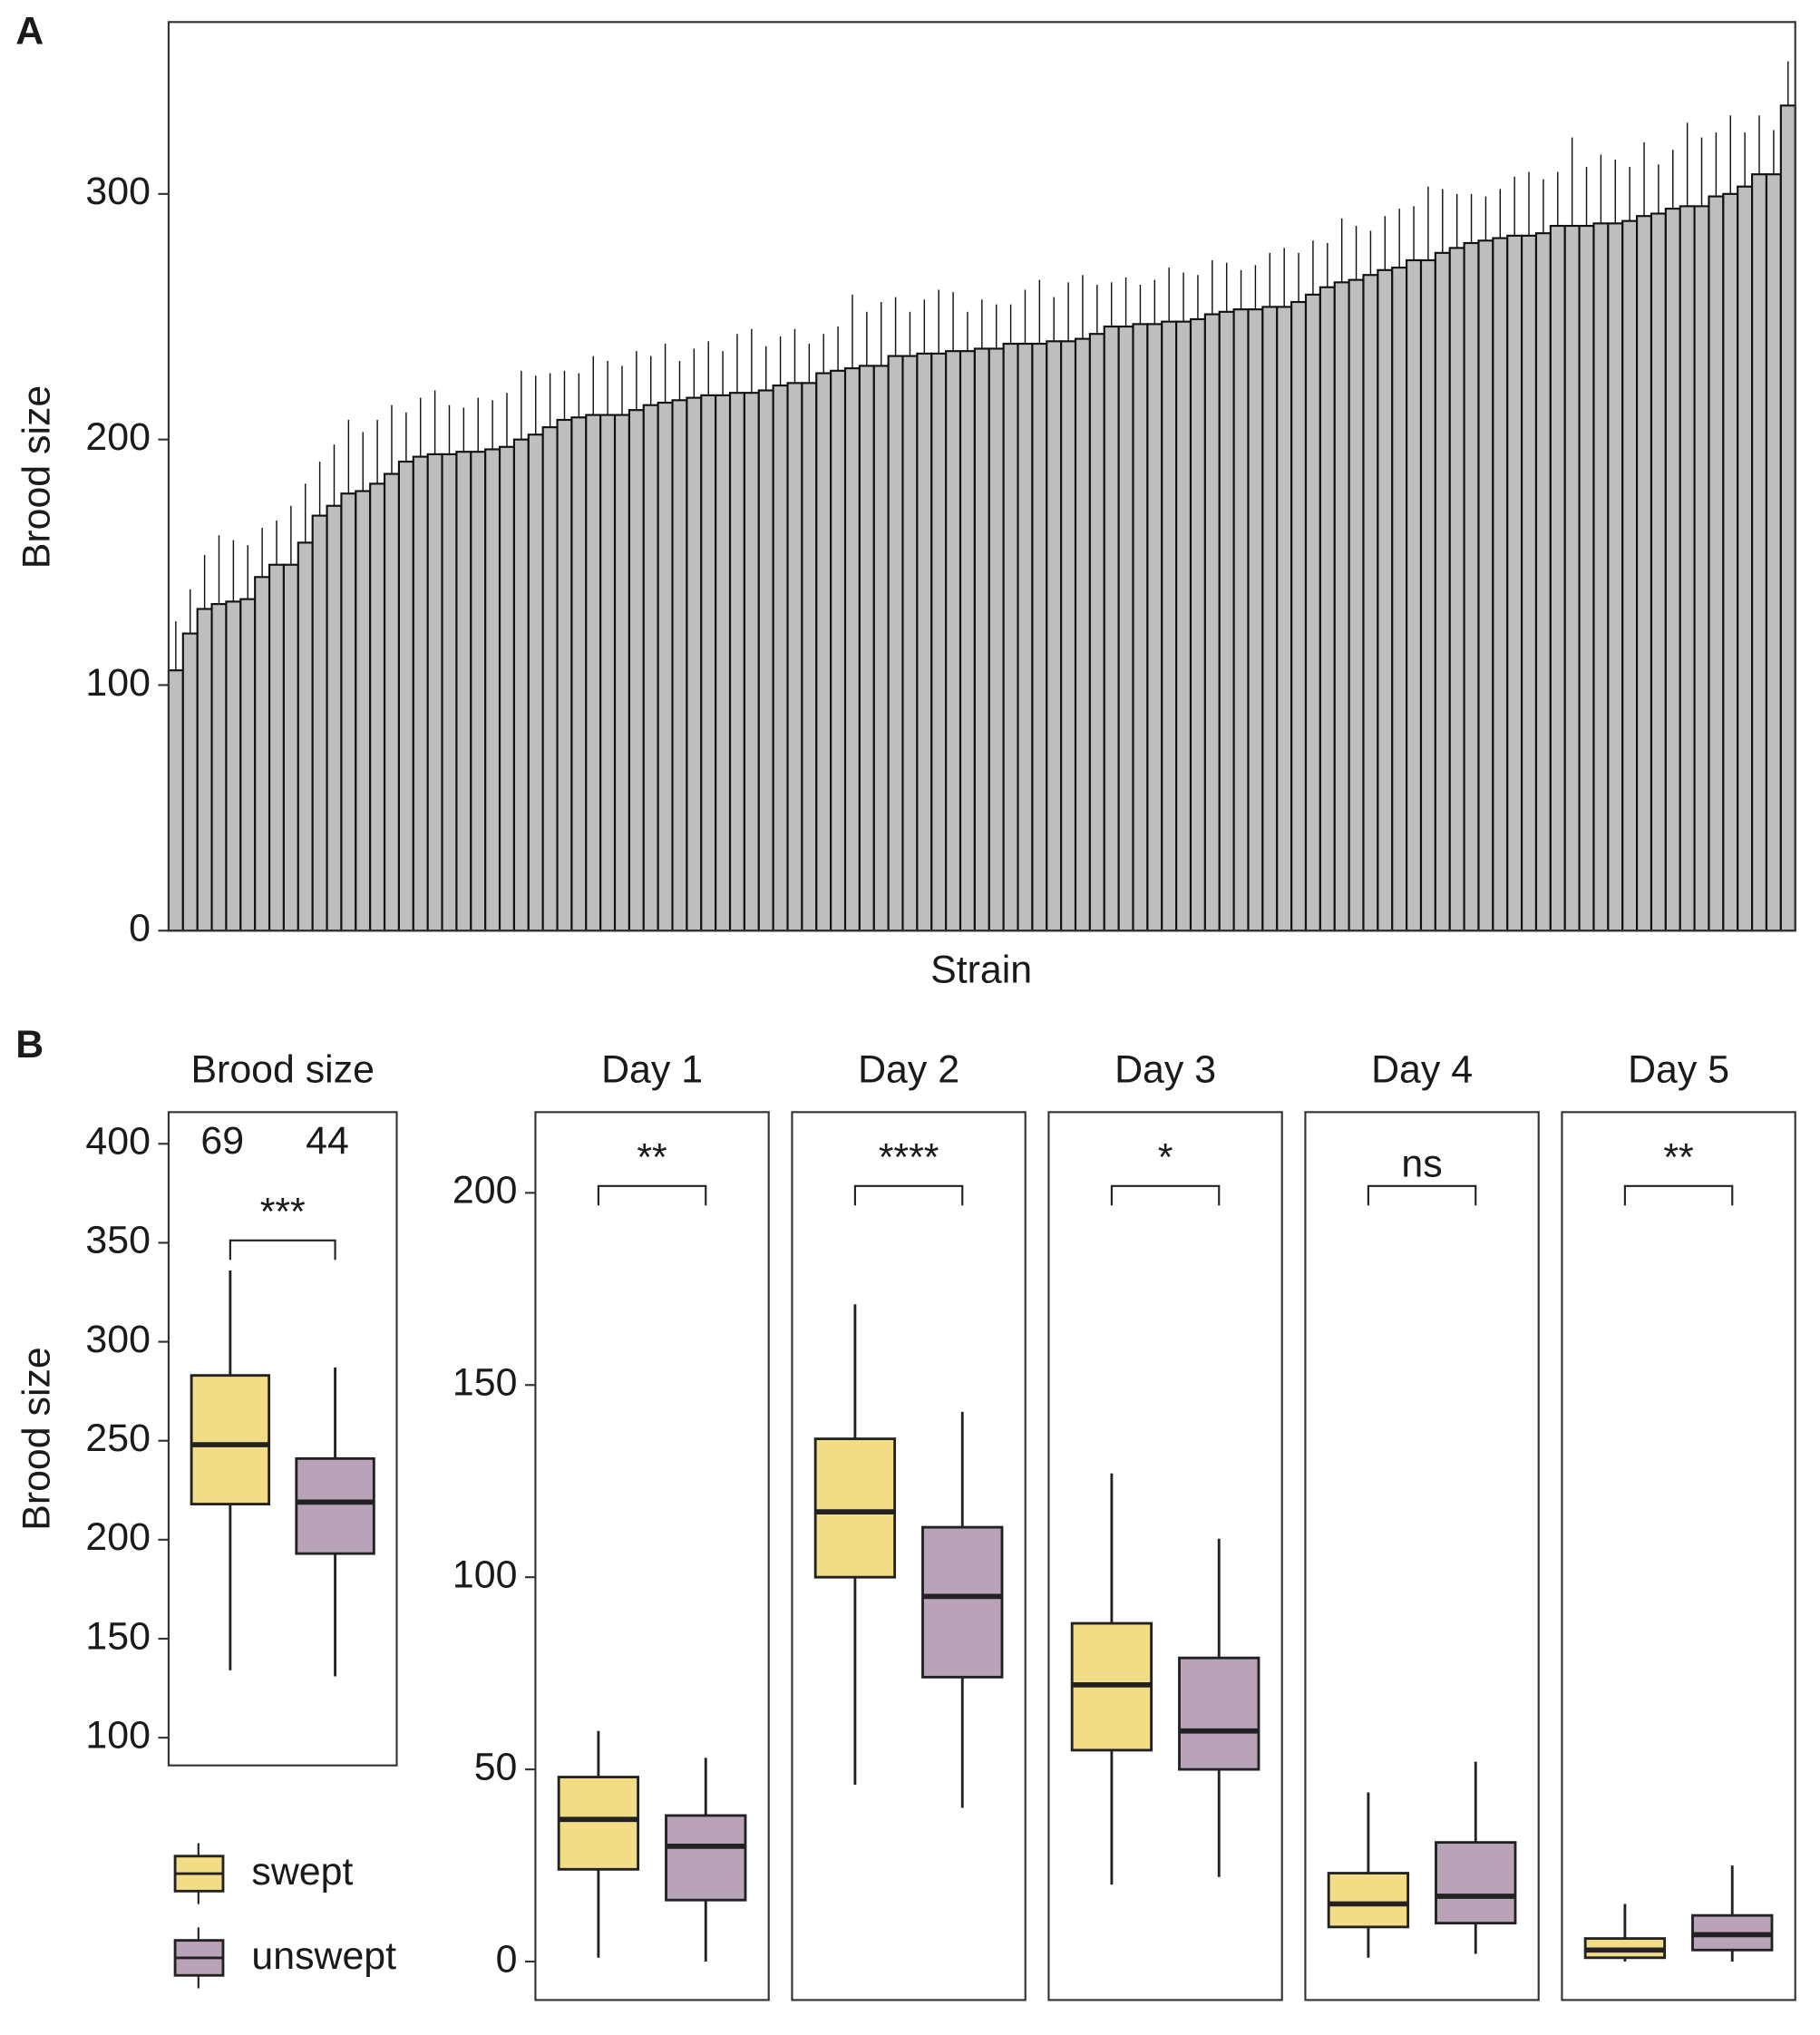 This screenshot has height=2035, width=1820. What do you see at coordinates (1678, 1069) in the screenshot?
I see `facet-title: Day 5` at bounding box center [1678, 1069].